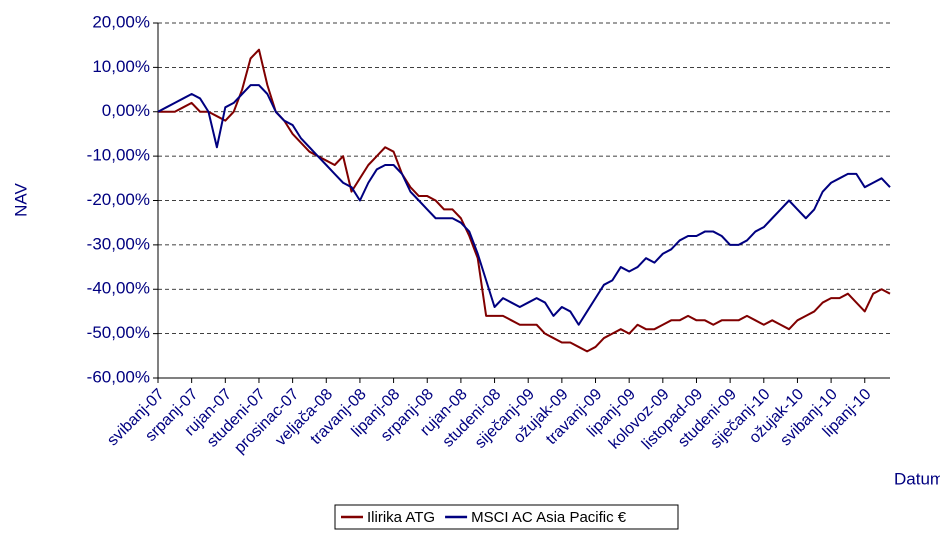 This screenshot has height=554, width=940. Describe the element at coordinates (118, 243) in the screenshot. I see `y-tick-label: -30,00%` at that location.